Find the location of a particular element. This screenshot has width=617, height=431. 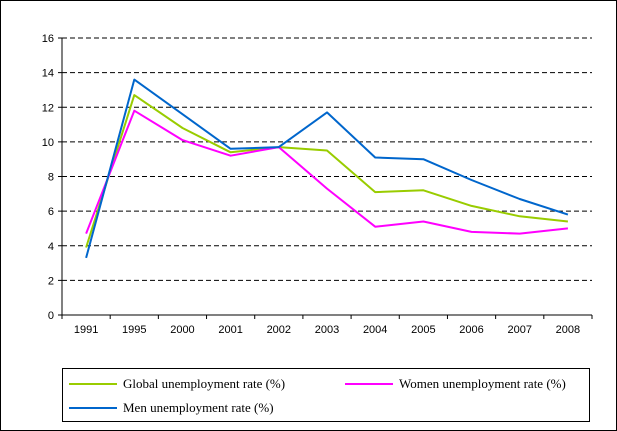

y-tick-label-4: 8 is located at coordinates (51, 178).